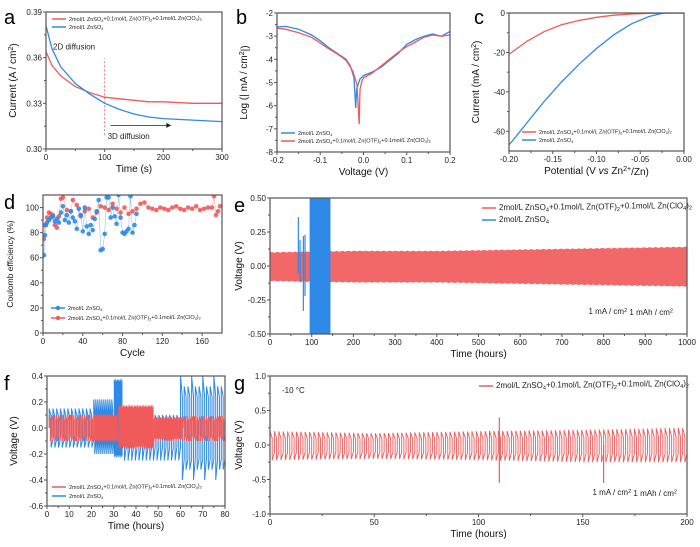  I want to click on x-tick-label-e: 500, so click(479, 342).